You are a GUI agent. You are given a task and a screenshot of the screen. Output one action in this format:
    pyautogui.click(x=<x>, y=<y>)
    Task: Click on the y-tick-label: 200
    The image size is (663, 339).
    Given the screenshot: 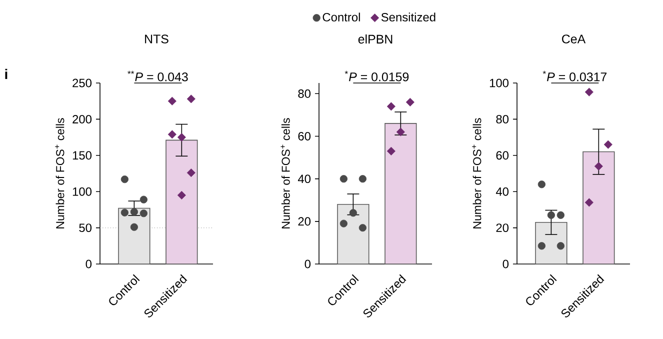 What is the action you would take?
    pyautogui.click(x=82, y=119)
    